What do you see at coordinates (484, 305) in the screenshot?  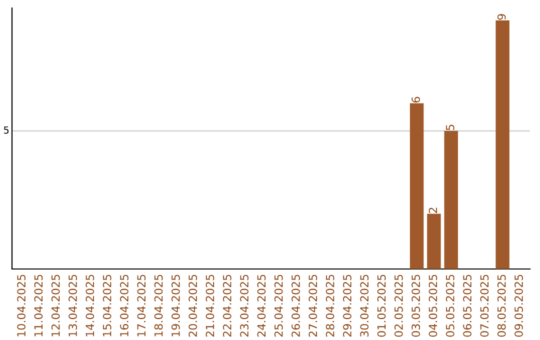 I see `x-tick-label: 07.05.2025` at bounding box center [484, 305].